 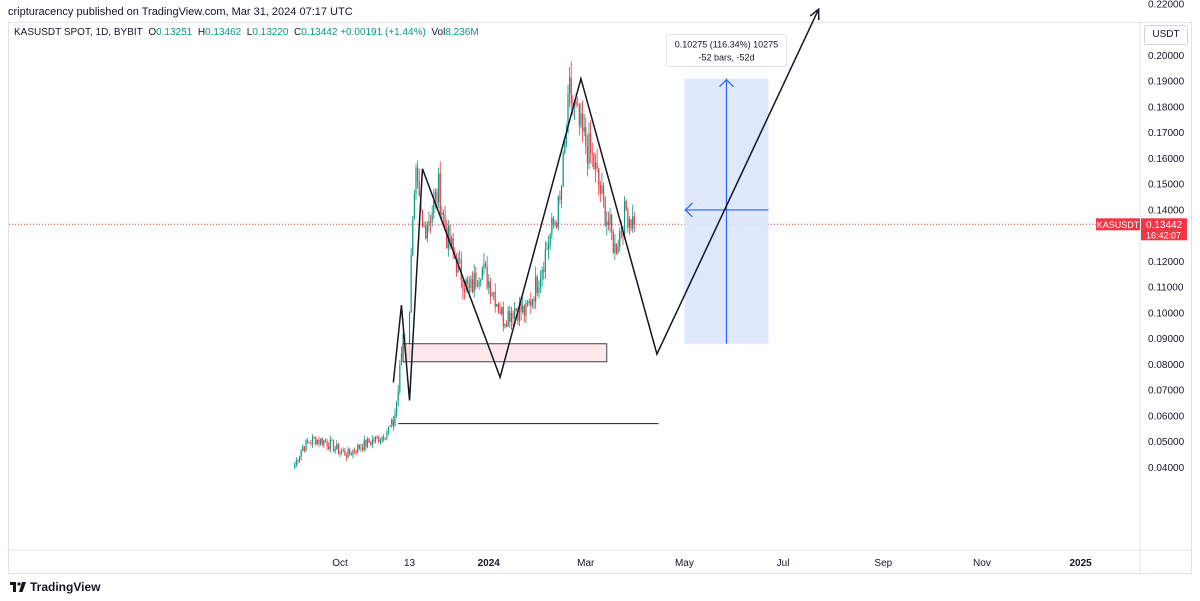 What do you see at coordinates (726, 211) in the screenshot?
I see `price-range-measure` at bounding box center [726, 211].